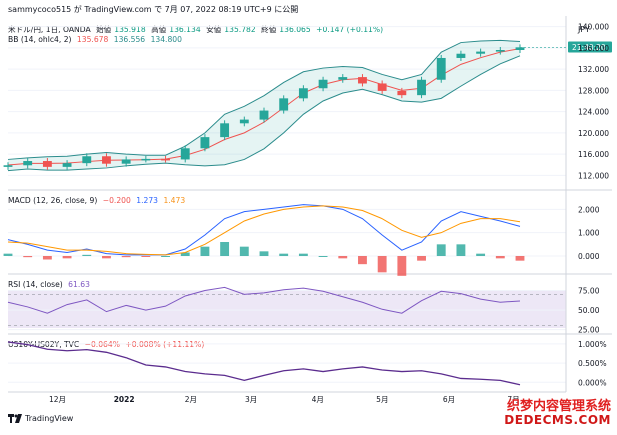 This screenshot has width=617, height=435. Describe the element at coordinates (589, 310) in the screenshot. I see `y-tick-label: 50.00` at that location.